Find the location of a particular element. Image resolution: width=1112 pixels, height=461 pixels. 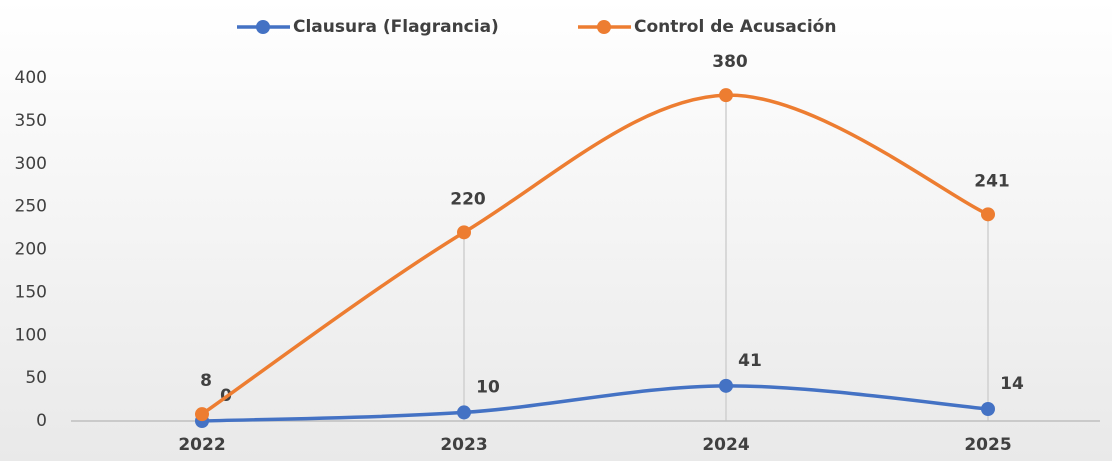

x-tick-label: 2024 is located at coordinates (725, 445).